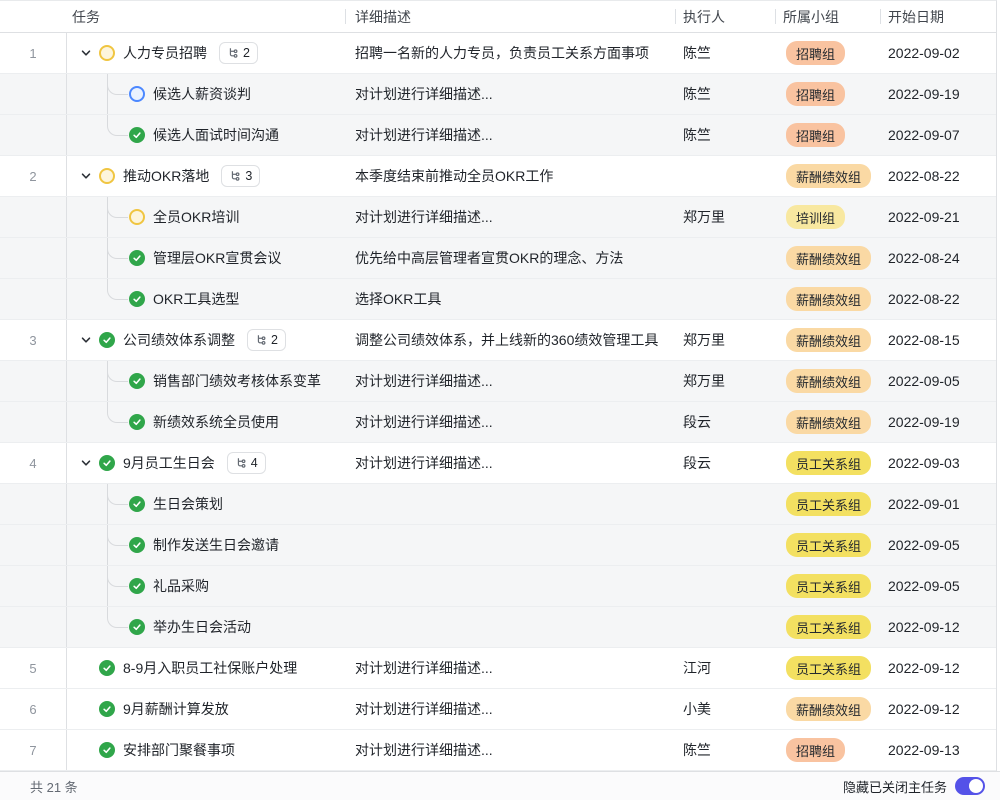  What do you see at coordinates (816, 217) in the screenshot?
I see `group-tag: 培训组` at bounding box center [816, 217].